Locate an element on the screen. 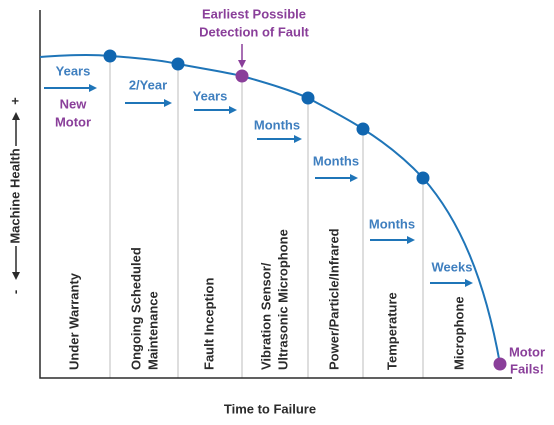 The width and height of the screenshot is (554, 425). start-annotation: New is located at coordinates (74, 103).